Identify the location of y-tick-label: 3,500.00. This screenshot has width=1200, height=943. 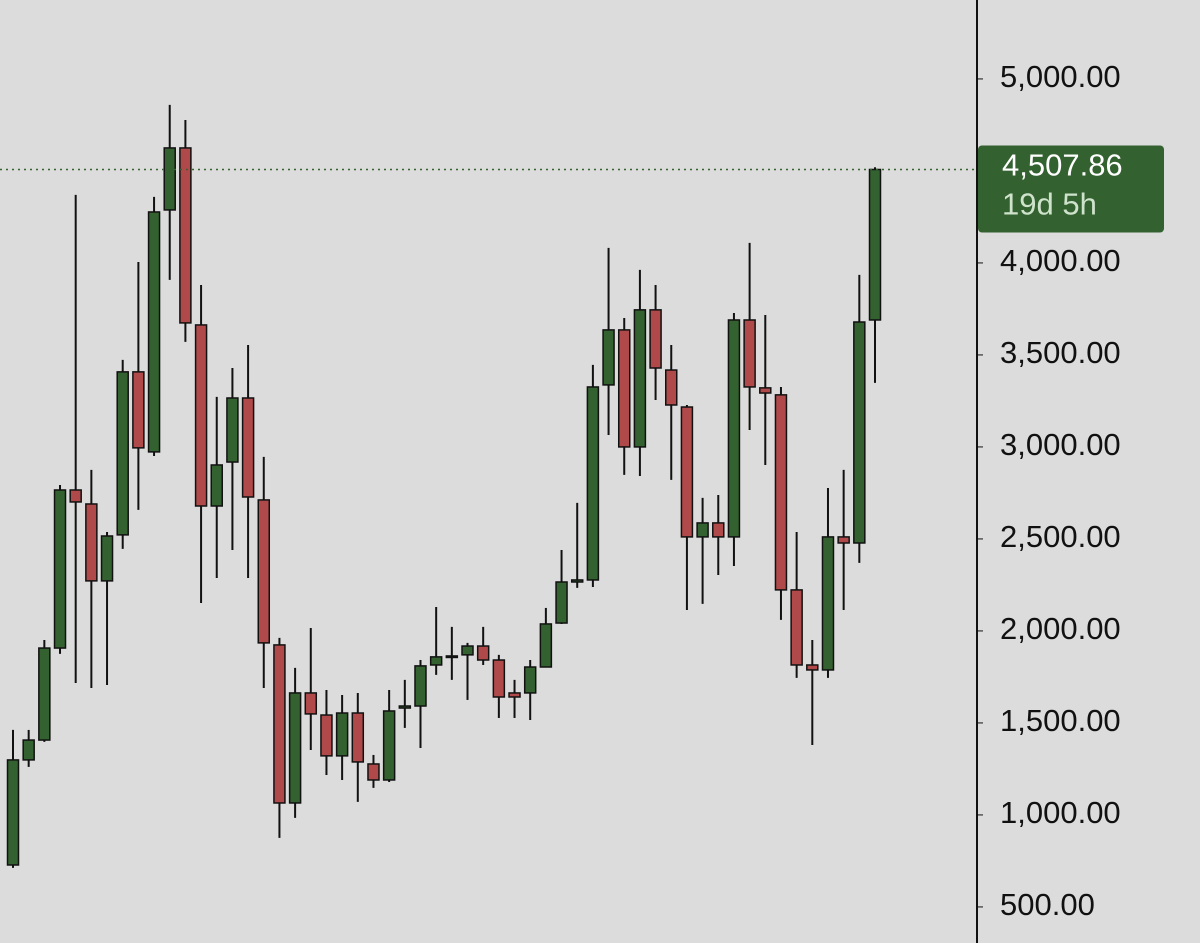
(1060, 352).